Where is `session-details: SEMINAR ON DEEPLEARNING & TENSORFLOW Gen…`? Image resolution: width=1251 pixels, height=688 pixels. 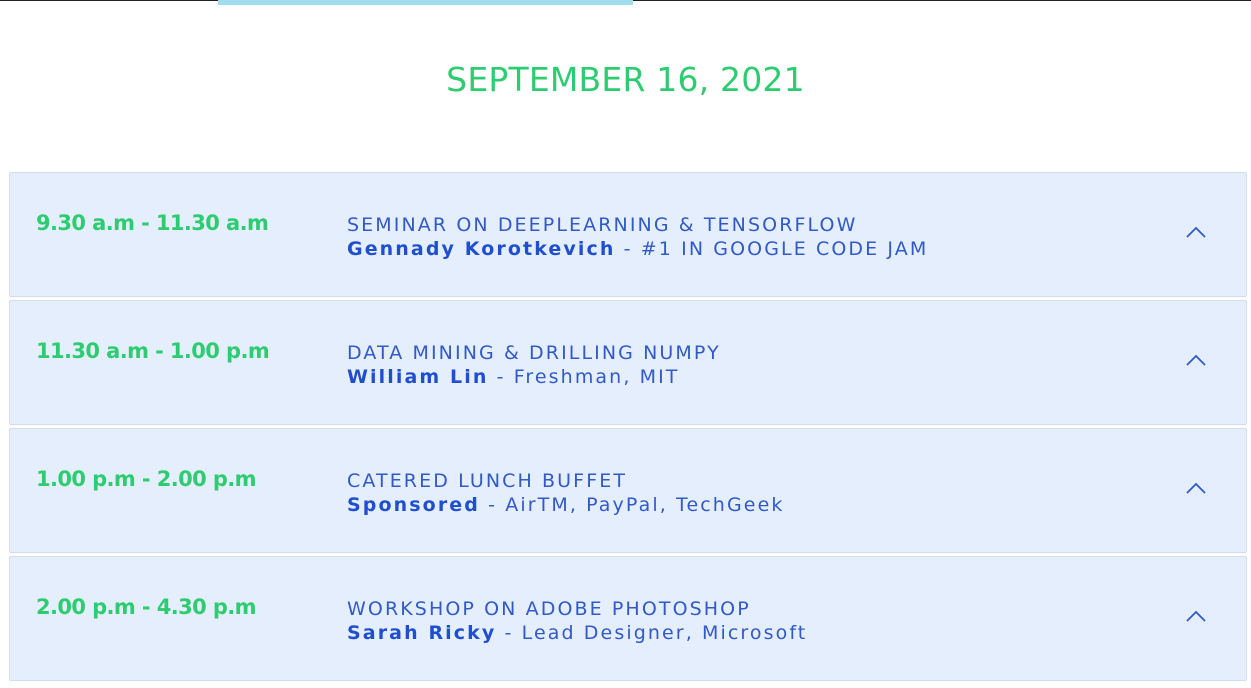 session-details: SEMINAR ON DEEPLEARNING & TENSORFLOW Gen… is located at coordinates (637, 237).